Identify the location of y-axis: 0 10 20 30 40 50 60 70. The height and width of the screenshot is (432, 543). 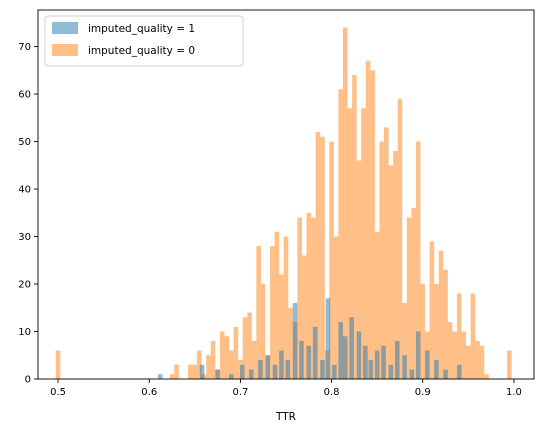
(28, 214).